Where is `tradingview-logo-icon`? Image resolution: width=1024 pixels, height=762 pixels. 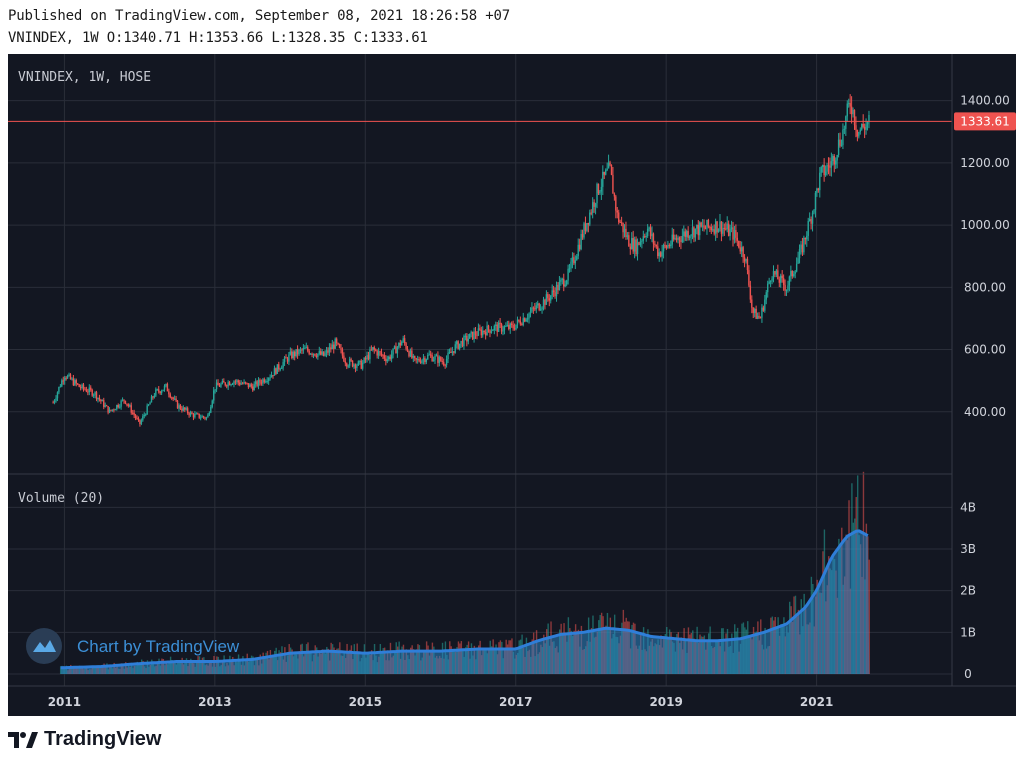 tradingview-logo-icon is located at coordinates (23, 739).